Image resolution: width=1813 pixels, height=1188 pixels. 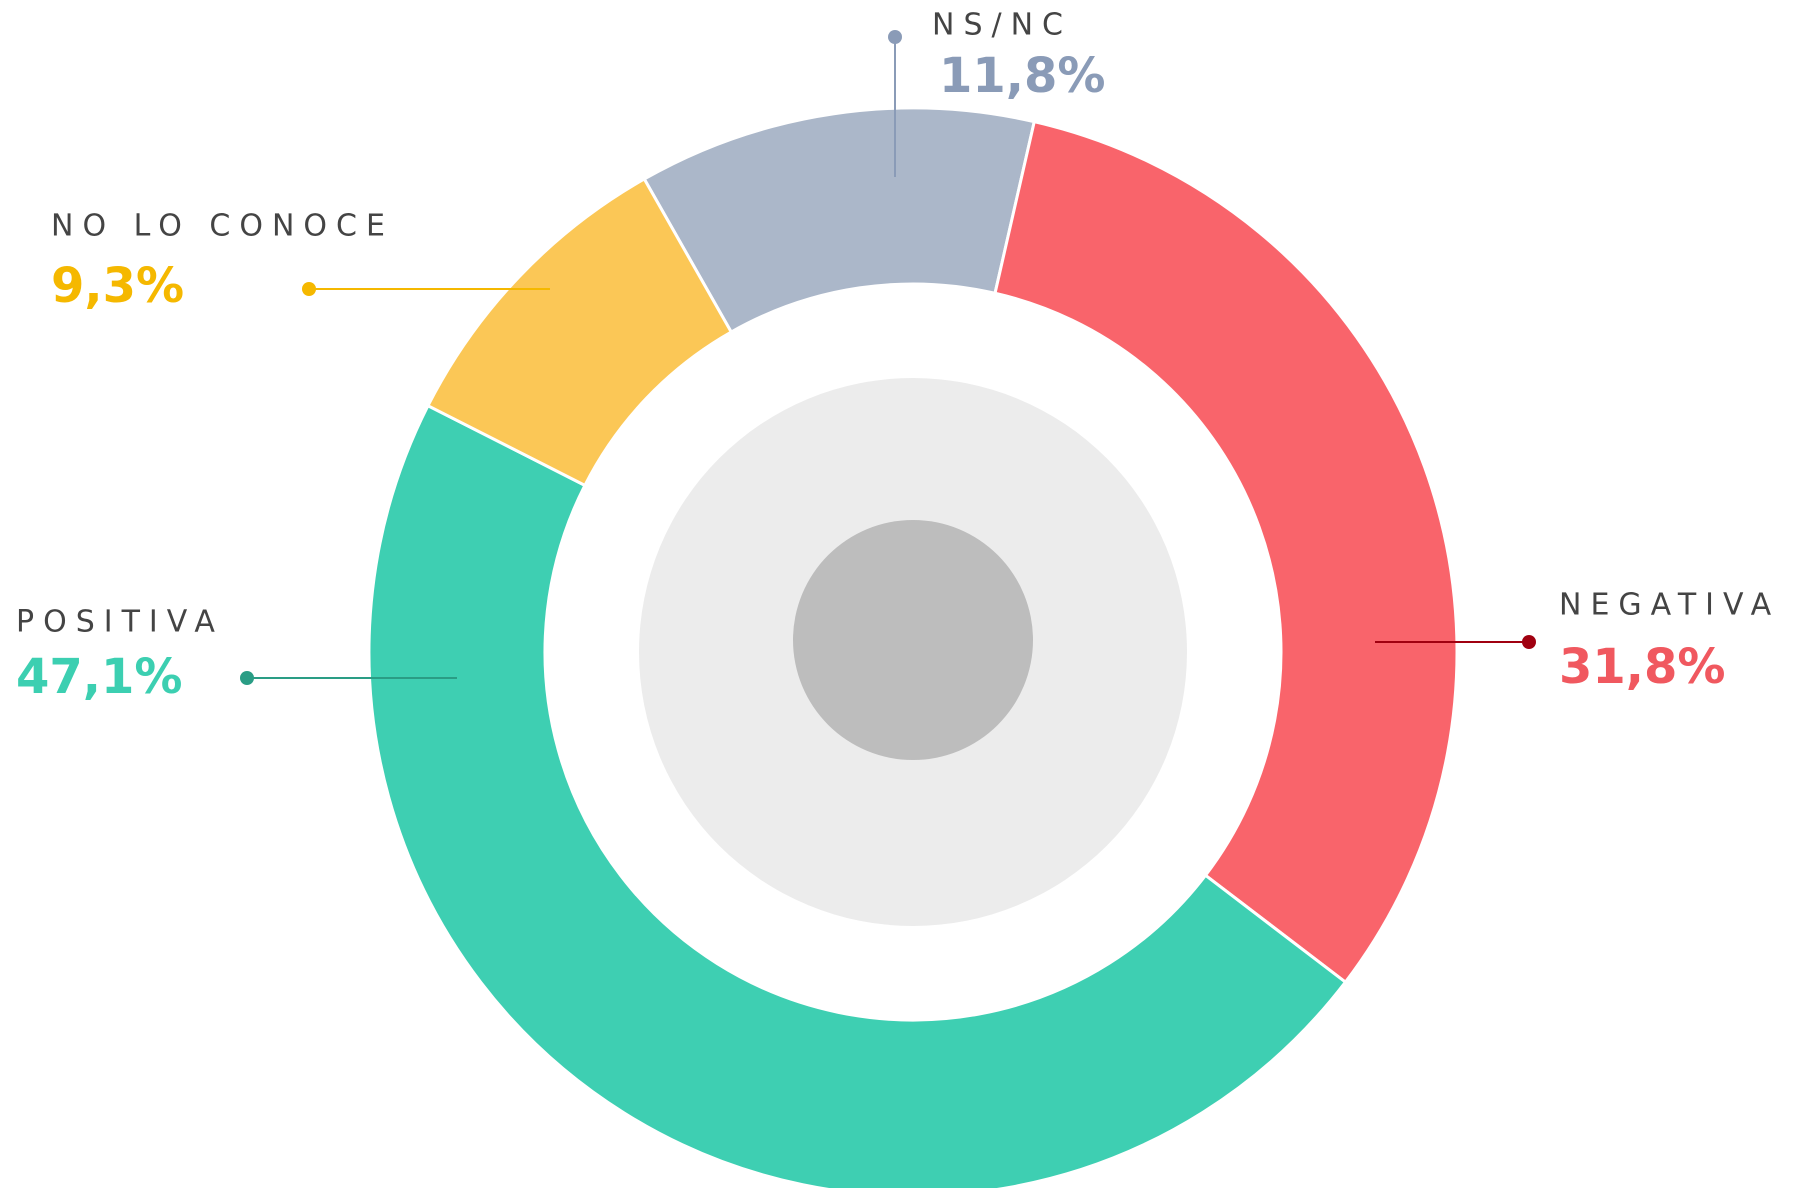 I want to click on donut-segment, so click(x=579, y=332).